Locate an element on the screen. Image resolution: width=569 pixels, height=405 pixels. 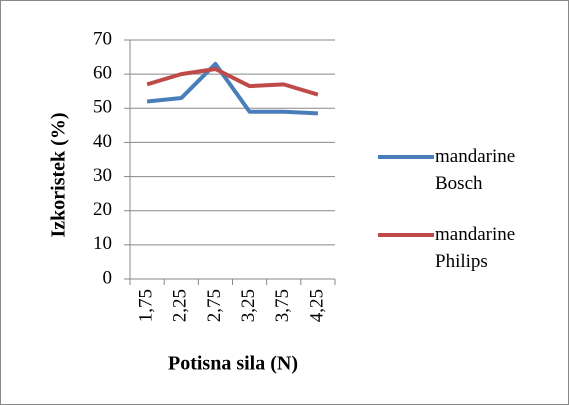
y-tick-label: 20 is located at coordinates (102, 209).